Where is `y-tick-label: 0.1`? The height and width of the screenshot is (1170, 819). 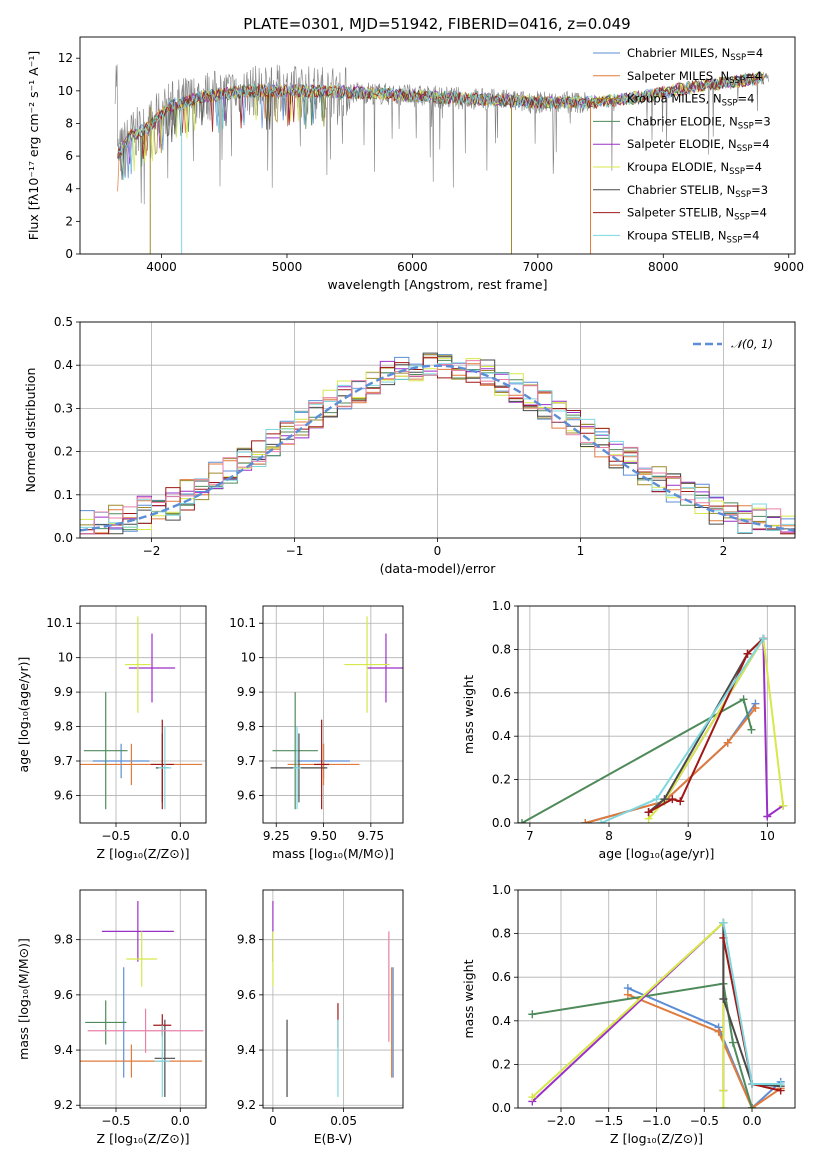
y-tick-label: 0.1 is located at coordinates (63, 495).